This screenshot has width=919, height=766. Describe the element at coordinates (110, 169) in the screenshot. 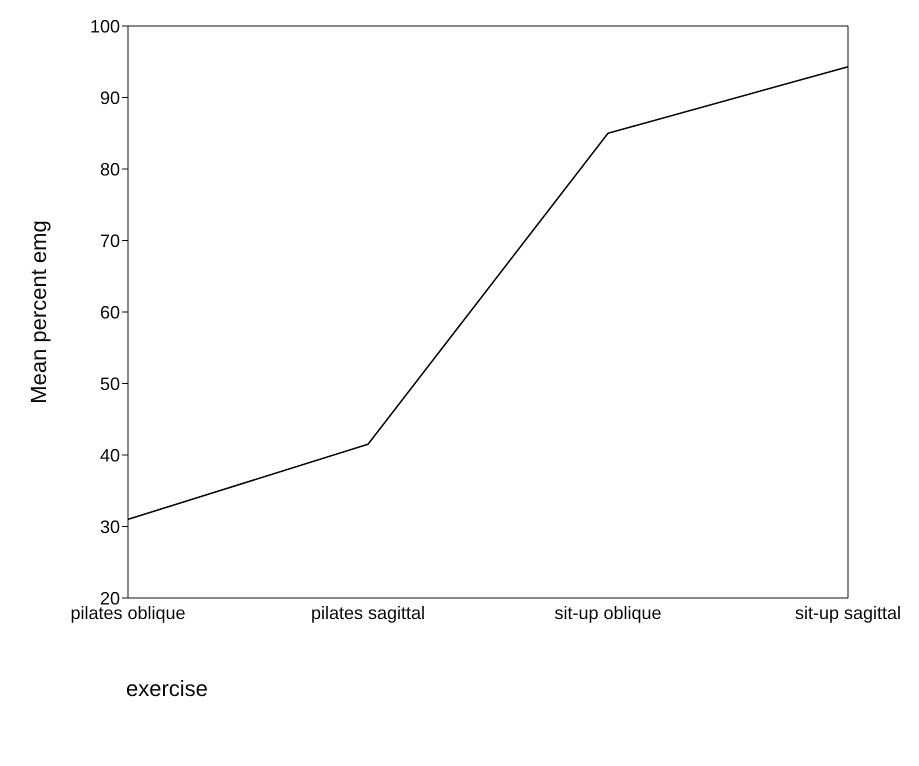

I see `y-tick-label: 80` at that location.